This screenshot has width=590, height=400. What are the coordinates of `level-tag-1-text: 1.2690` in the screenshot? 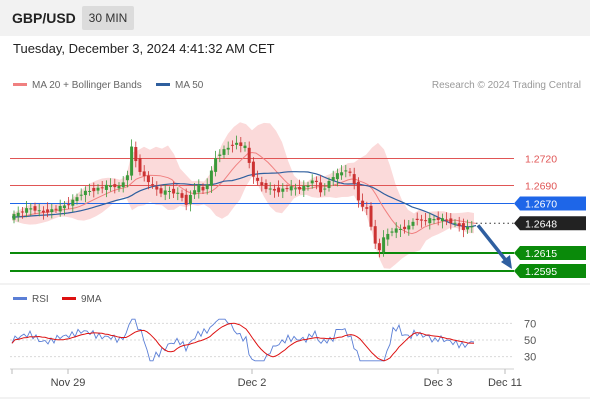 It's located at (541, 187).